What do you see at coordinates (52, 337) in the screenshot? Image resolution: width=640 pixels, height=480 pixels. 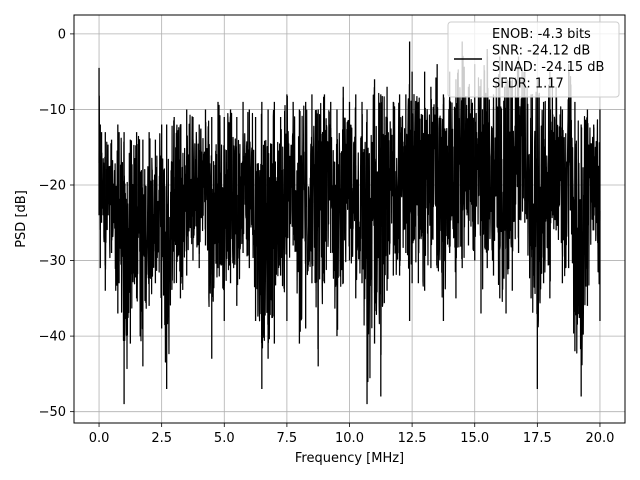 I see `y-tick-label: −40` at bounding box center [52, 337].